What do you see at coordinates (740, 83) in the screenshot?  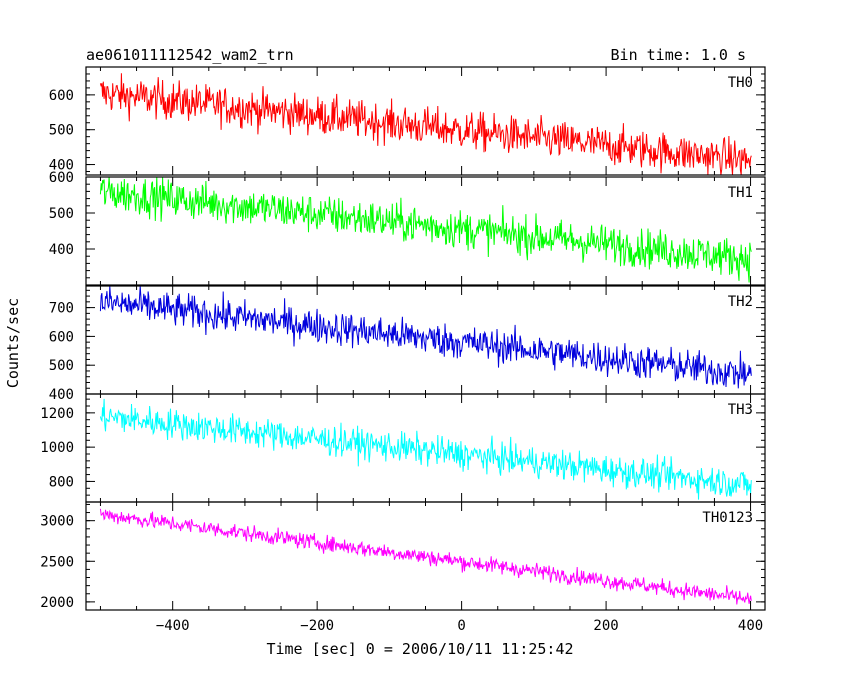 I see `panel-name-label: TH0` at bounding box center [740, 83].